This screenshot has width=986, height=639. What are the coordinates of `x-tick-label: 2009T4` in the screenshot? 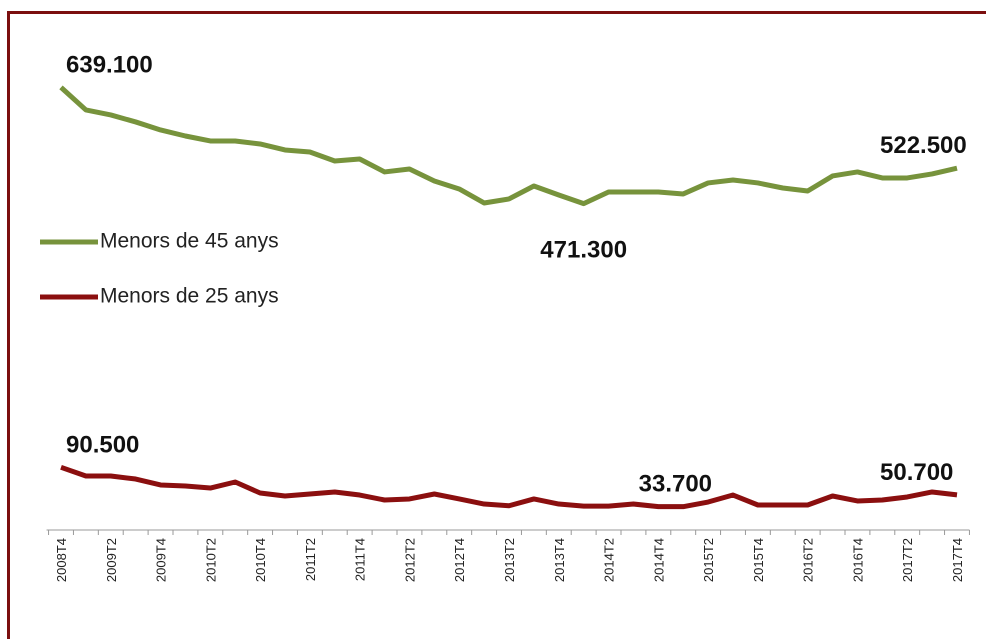 It's located at (161, 560).